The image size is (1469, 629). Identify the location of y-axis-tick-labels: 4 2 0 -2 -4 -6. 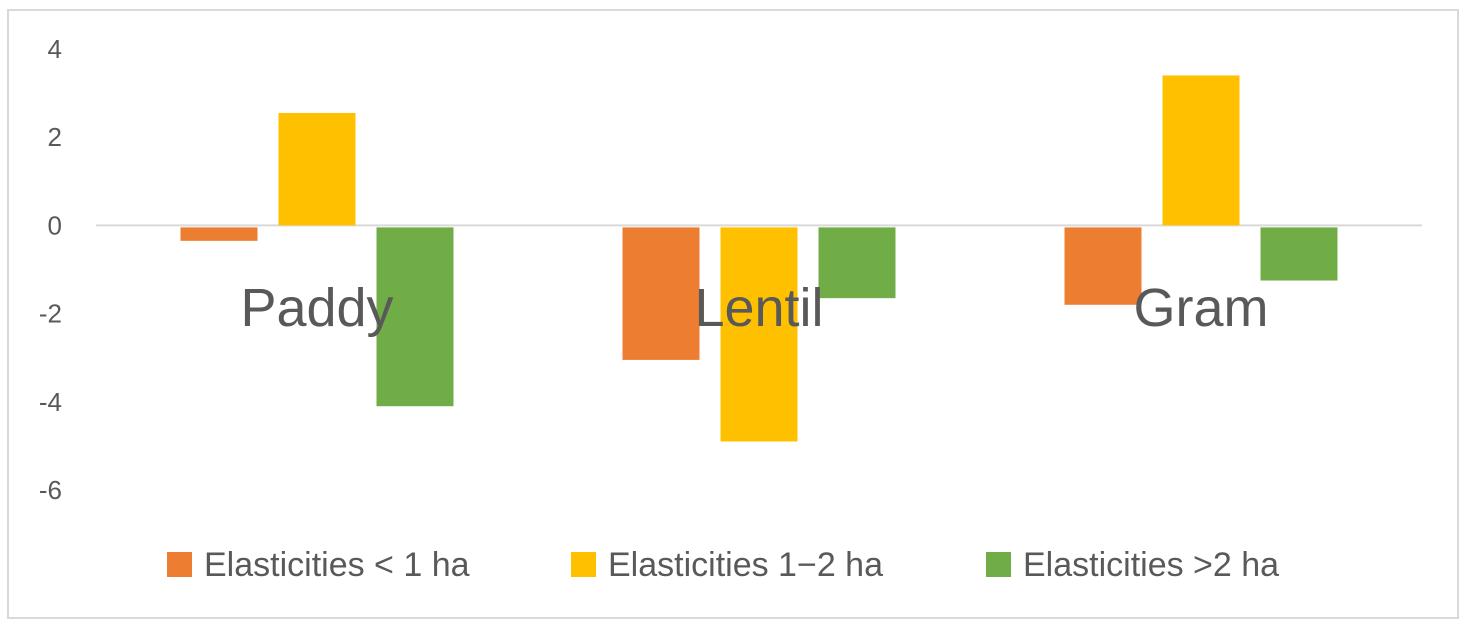
(50, 269).